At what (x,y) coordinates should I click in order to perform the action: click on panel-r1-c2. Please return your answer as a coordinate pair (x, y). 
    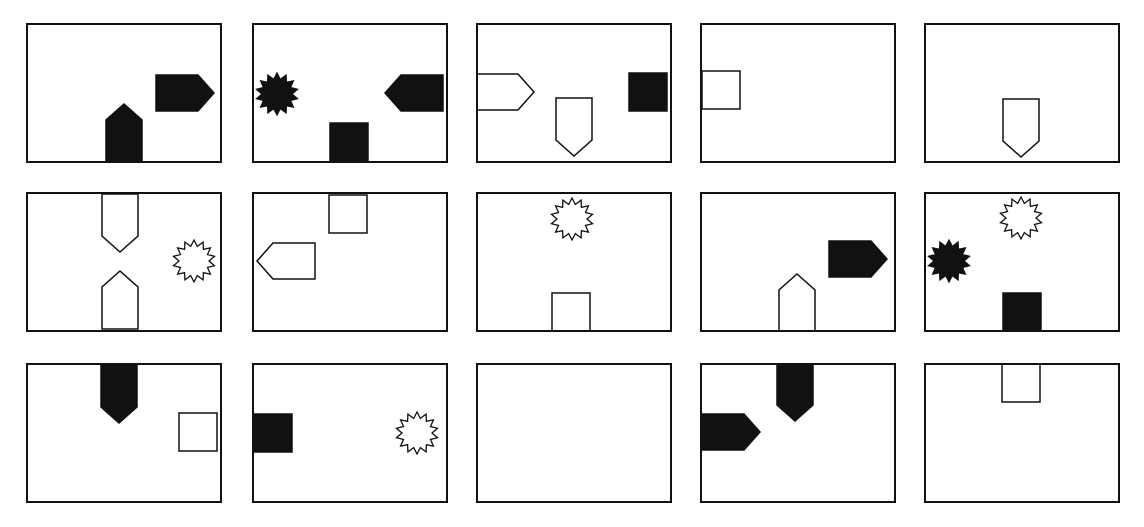
    Looking at the image, I should click on (350, 93).